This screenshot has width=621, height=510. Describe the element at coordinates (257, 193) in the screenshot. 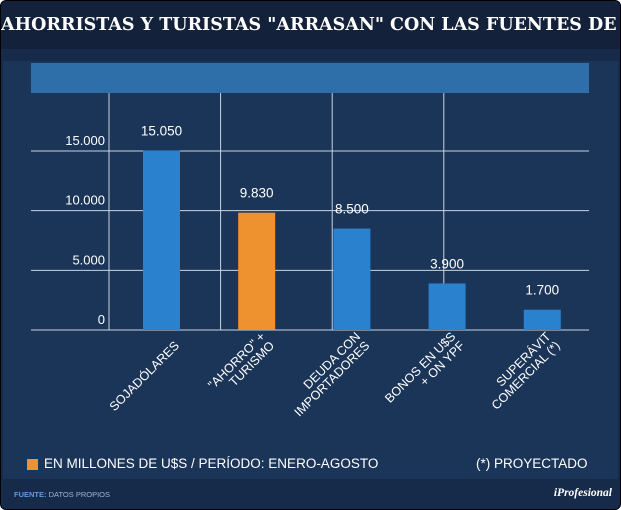

I see `value-label: 9.830` at that location.